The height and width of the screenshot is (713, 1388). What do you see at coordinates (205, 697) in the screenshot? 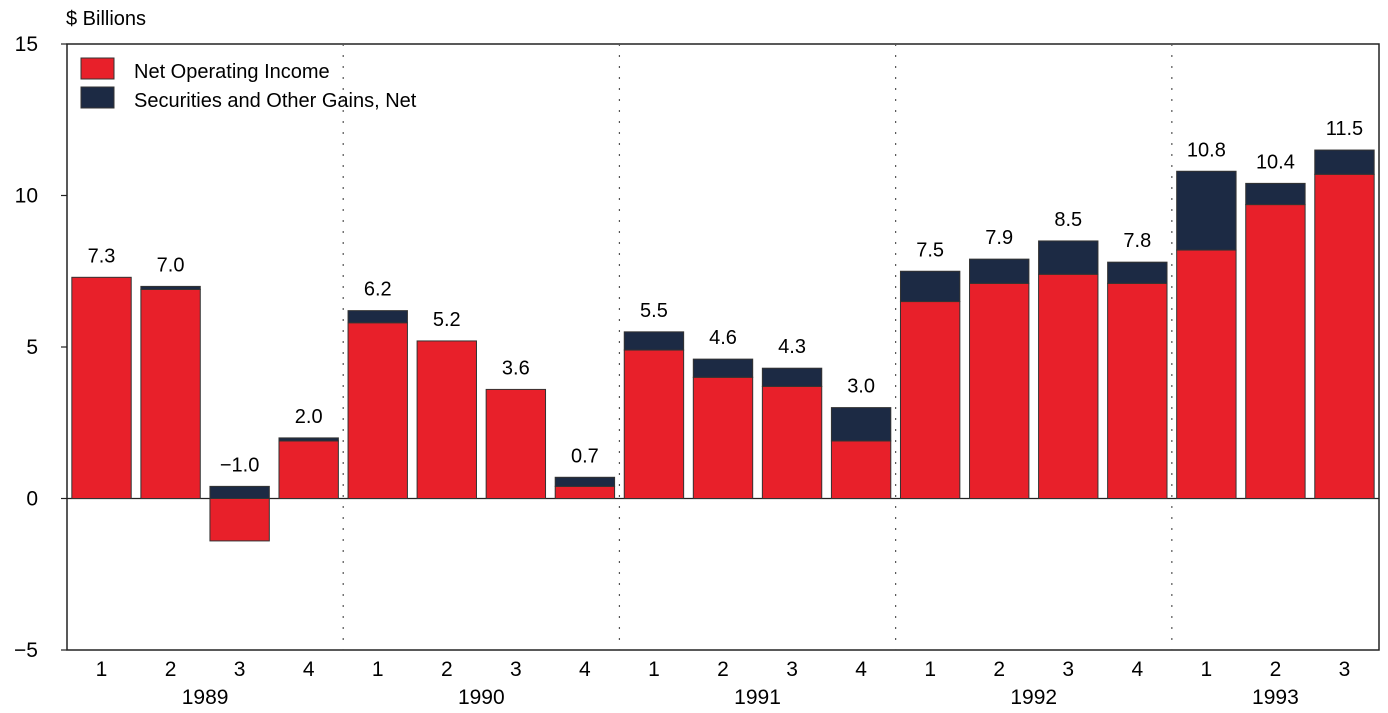
I see `year-label-1989: 1989` at bounding box center [205, 697].